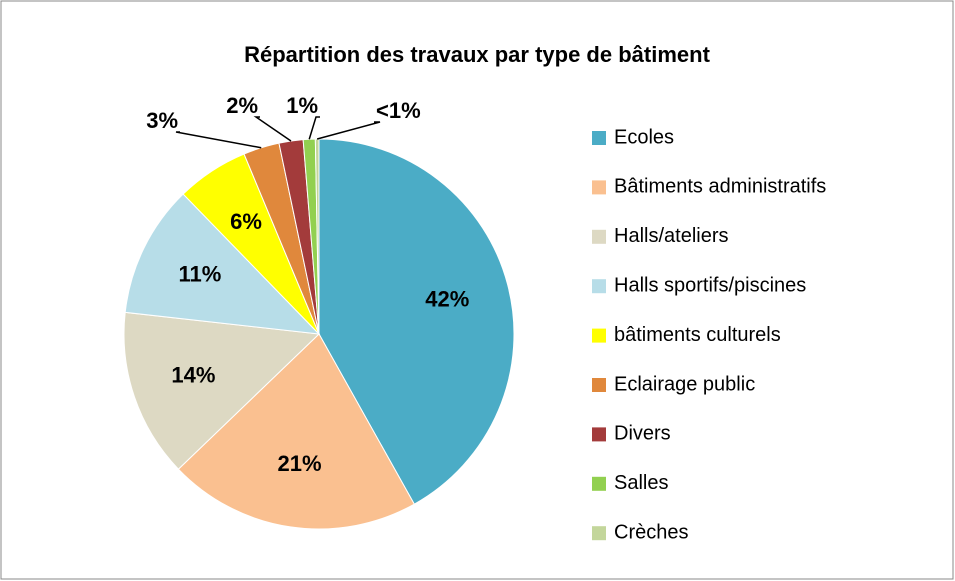  I want to click on data-label: 6%, so click(246, 221).